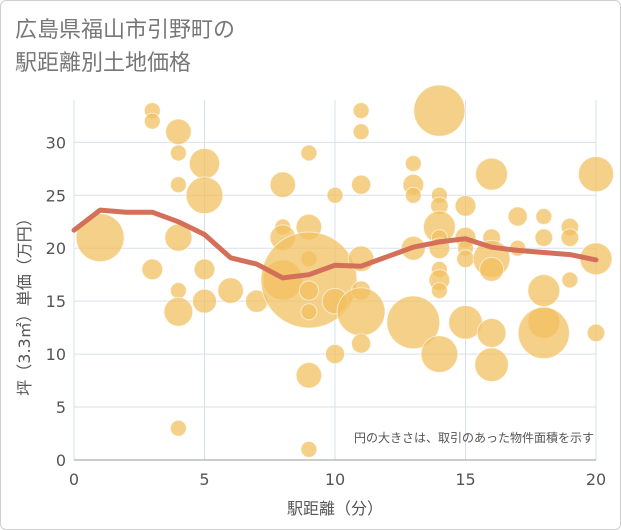 The image size is (621, 530). What do you see at coordinates (56, 354) in the screenshot?
I see `y-tick-label: 10` at bounding box center [56, 354].